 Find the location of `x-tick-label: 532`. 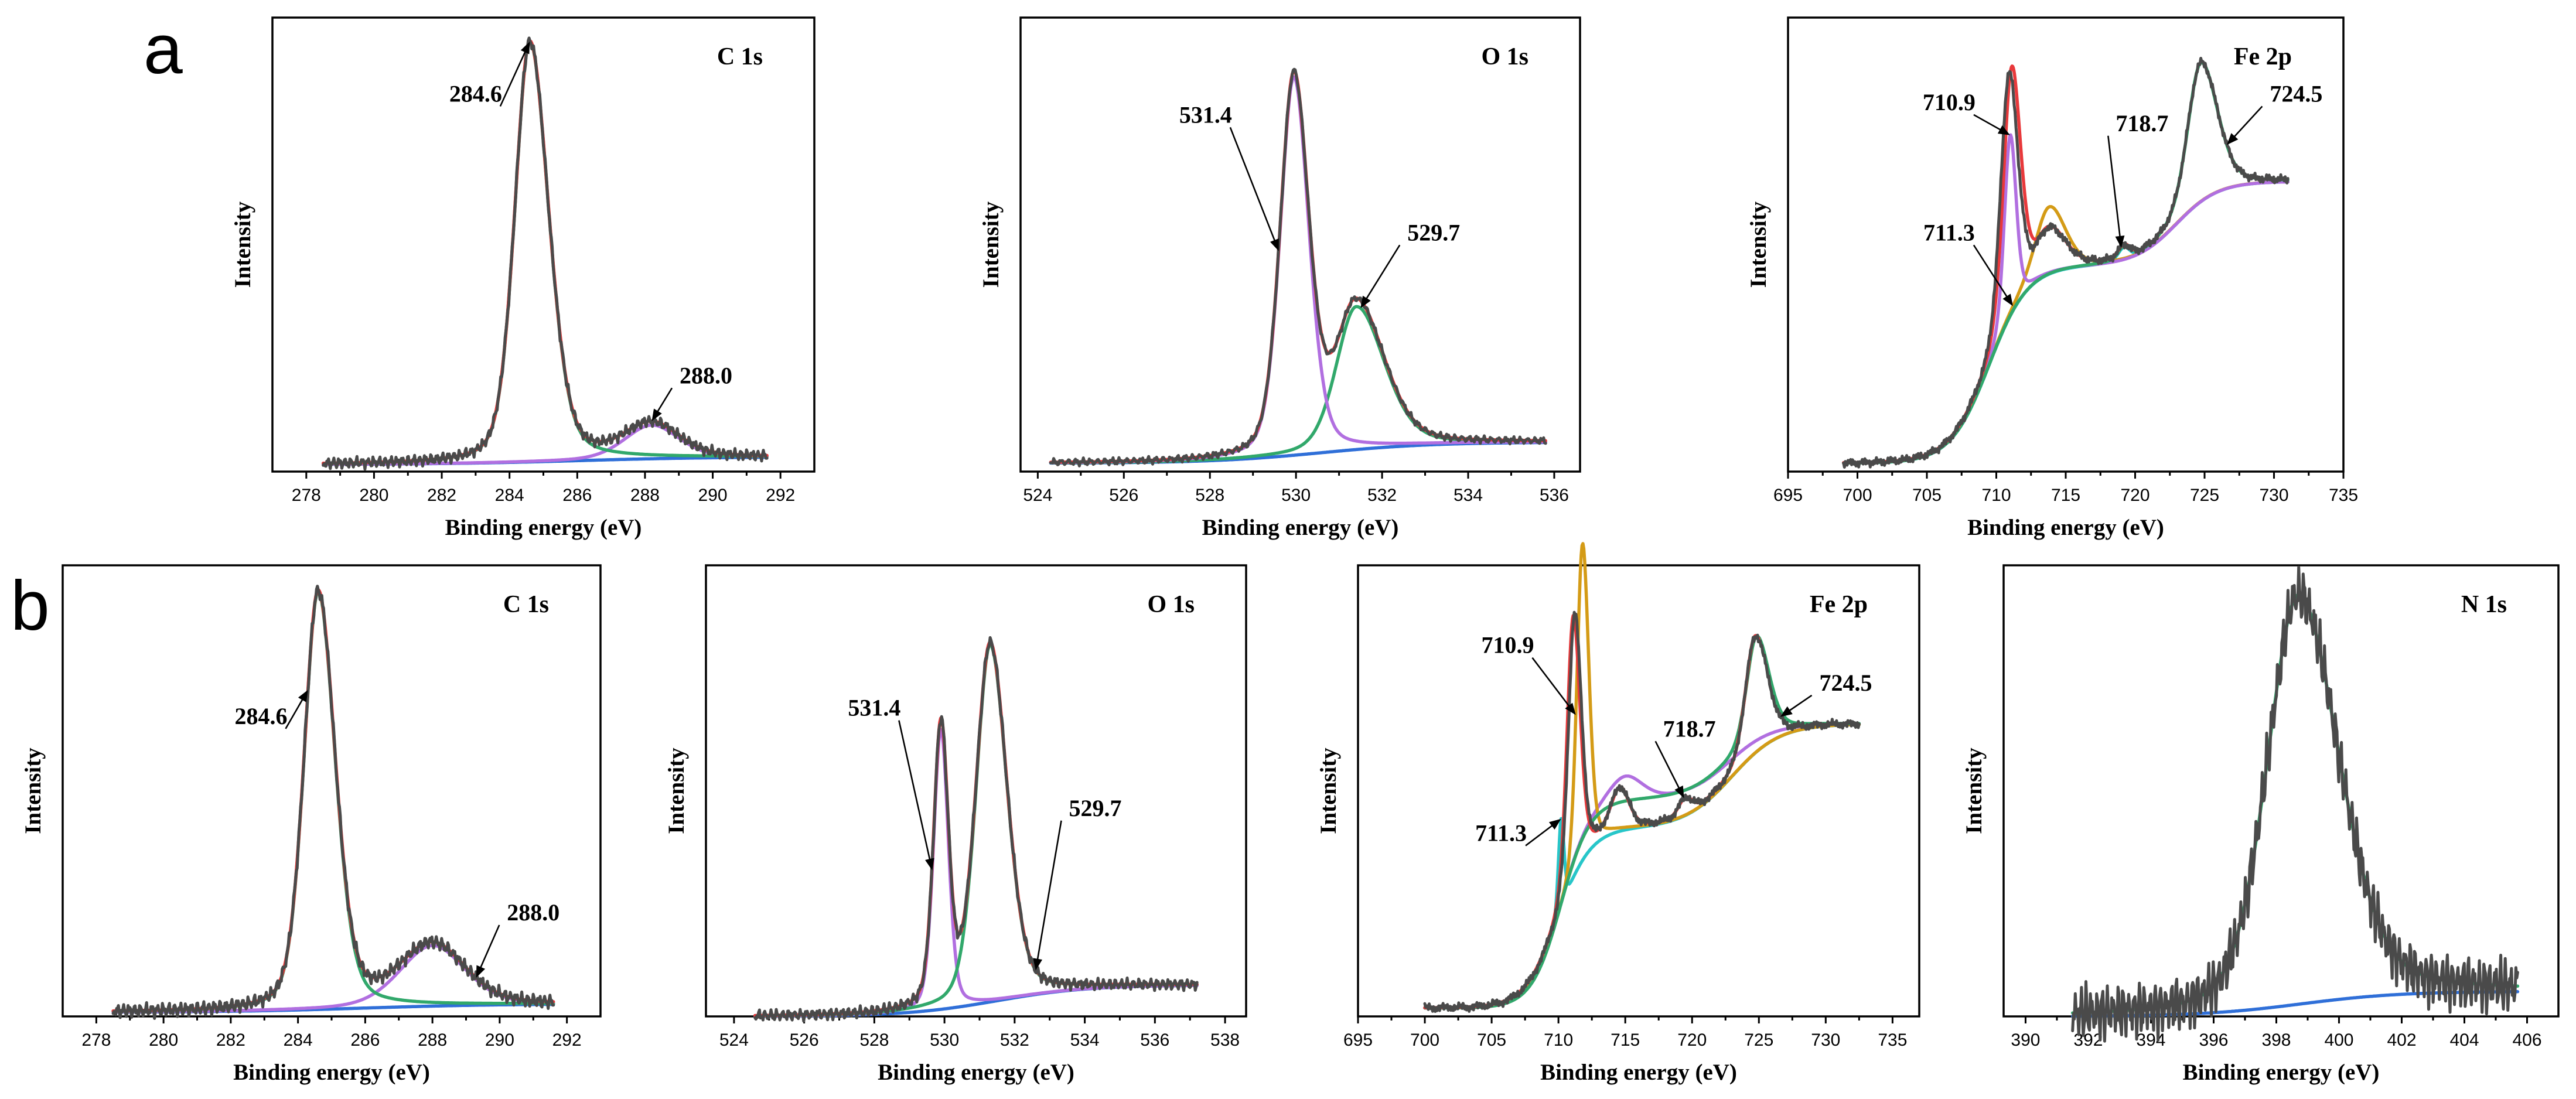

x-tick-label: 532 is located at coordinates (1015, 1040).